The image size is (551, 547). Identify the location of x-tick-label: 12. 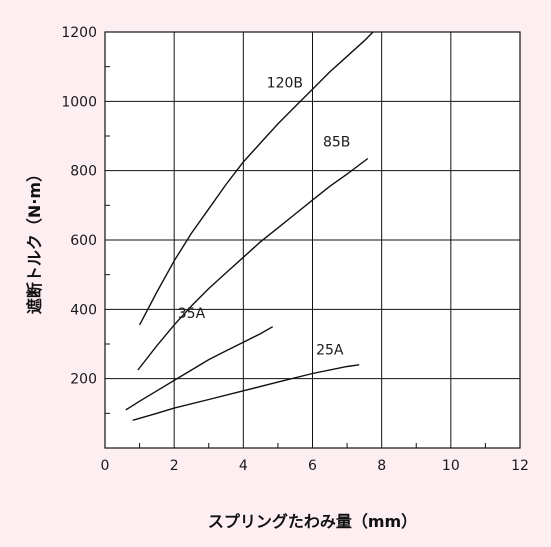
(520, 466).